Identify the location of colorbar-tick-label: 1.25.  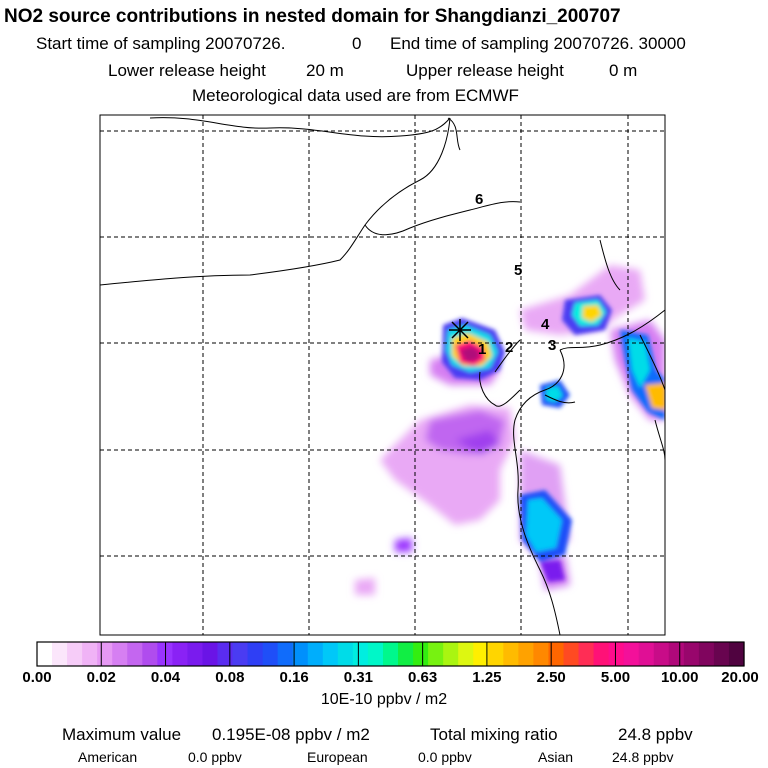
(487, 677).